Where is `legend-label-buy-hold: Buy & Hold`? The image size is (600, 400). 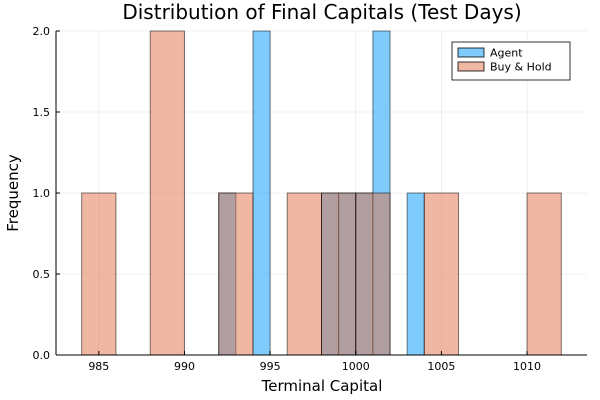 legend-label-buy-hold: Buy & Hold is located at coordinates (521, 67).